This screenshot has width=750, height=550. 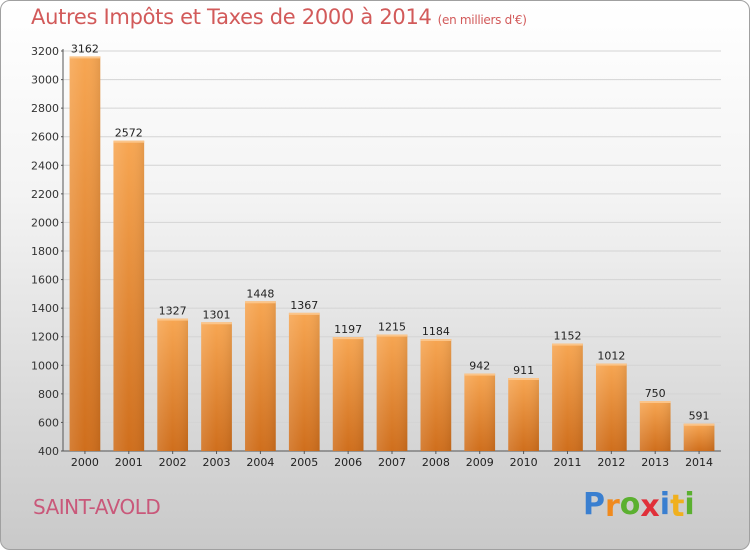 What do you see at coordinates (45, 194) in the screenshot?
I see `y-tick-label: 2200` at bounding box center [45, 194].